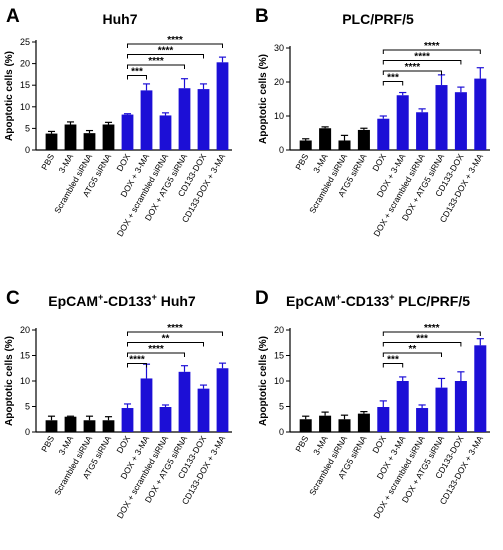  I want to click on panel-title: EpCAM+-CD133+ PLC/PRF/5, so click(378, 300).